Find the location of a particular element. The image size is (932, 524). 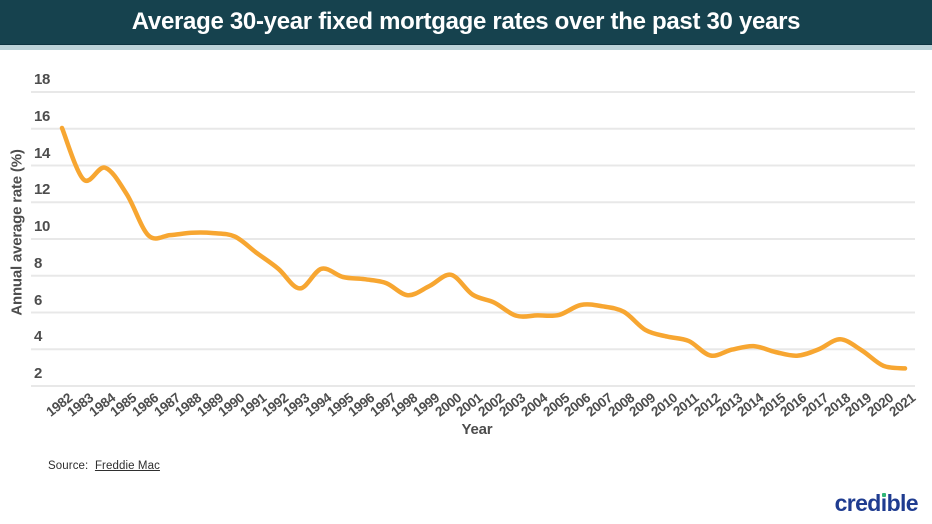

y-tick-label: 4 is located at coordinates (38, 337).